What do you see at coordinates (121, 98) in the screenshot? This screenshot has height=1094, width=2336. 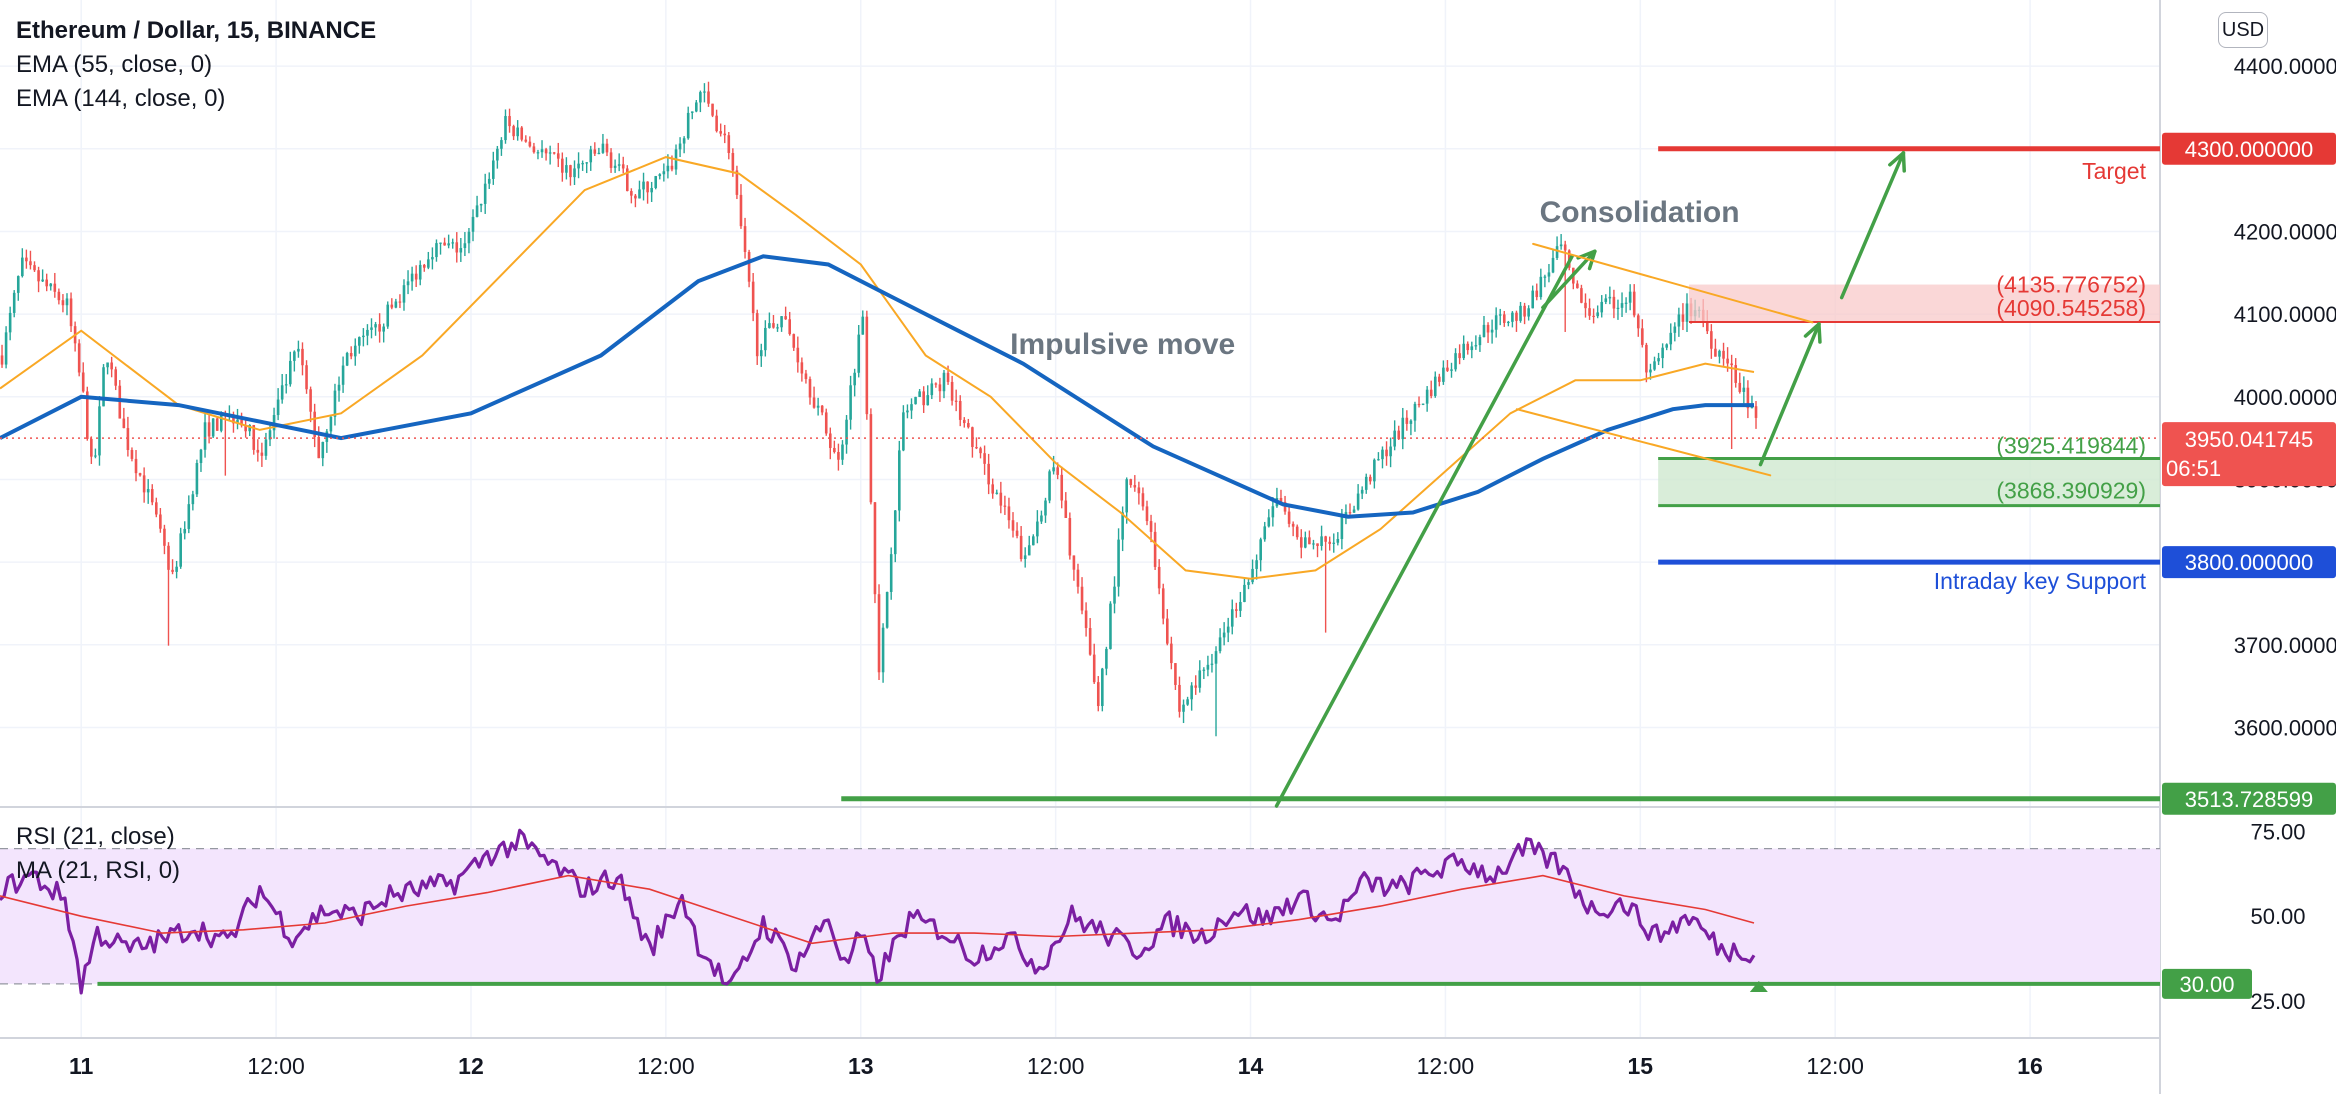 I see `ema-slow-label: EMA (144, close, 0)` at bounding box center [121, 98].